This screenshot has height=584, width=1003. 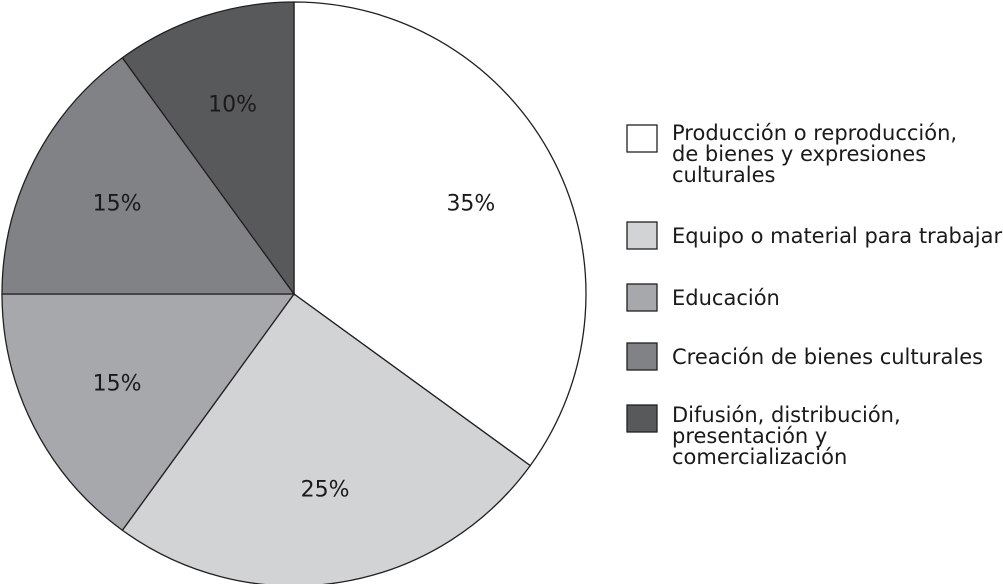 What do you see at coordinates (726, 298) in the screenshot?
I see `legend-label-3: Educación` at bounding box center [726, 298].